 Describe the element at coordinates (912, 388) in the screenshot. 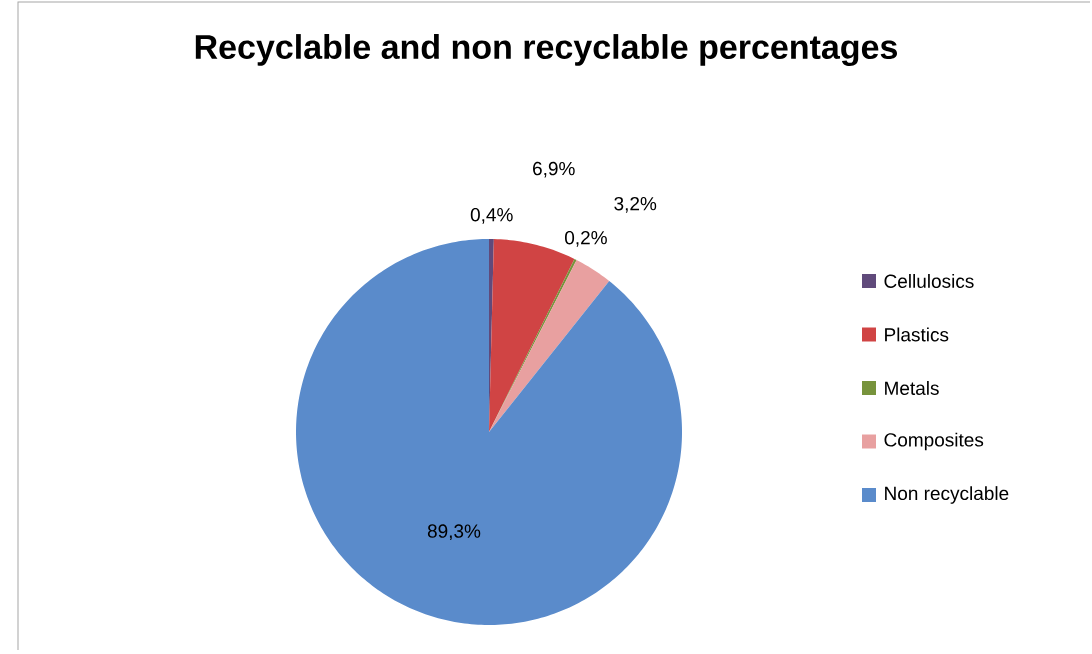

I see `legend-label: Metals` at that location.